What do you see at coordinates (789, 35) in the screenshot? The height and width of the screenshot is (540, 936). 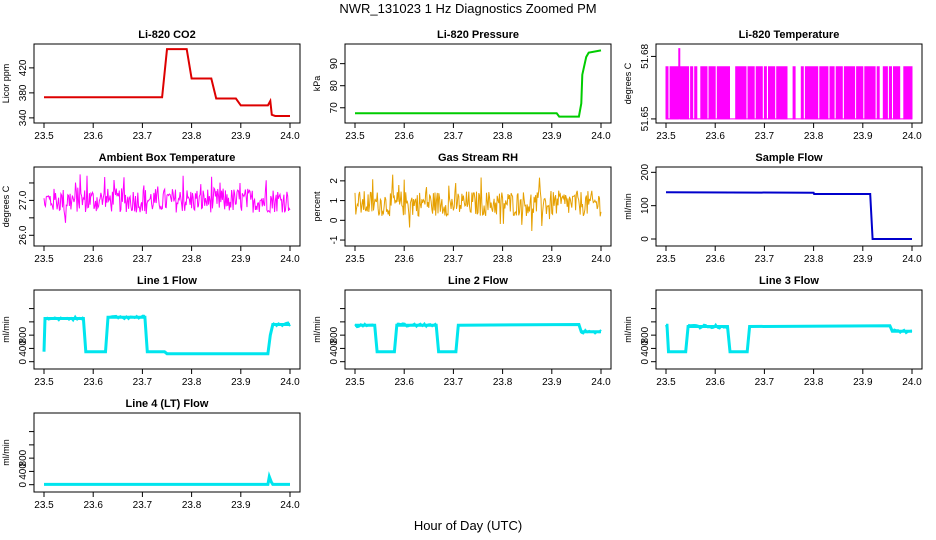 I see `panel-title: Li-820 Temperature` at bounding box center [789, 35].